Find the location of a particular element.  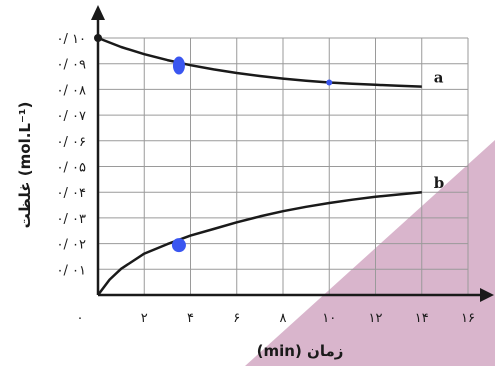

y-tick-label: ۰/ ۰۲ is located at coordinates (71, 245).